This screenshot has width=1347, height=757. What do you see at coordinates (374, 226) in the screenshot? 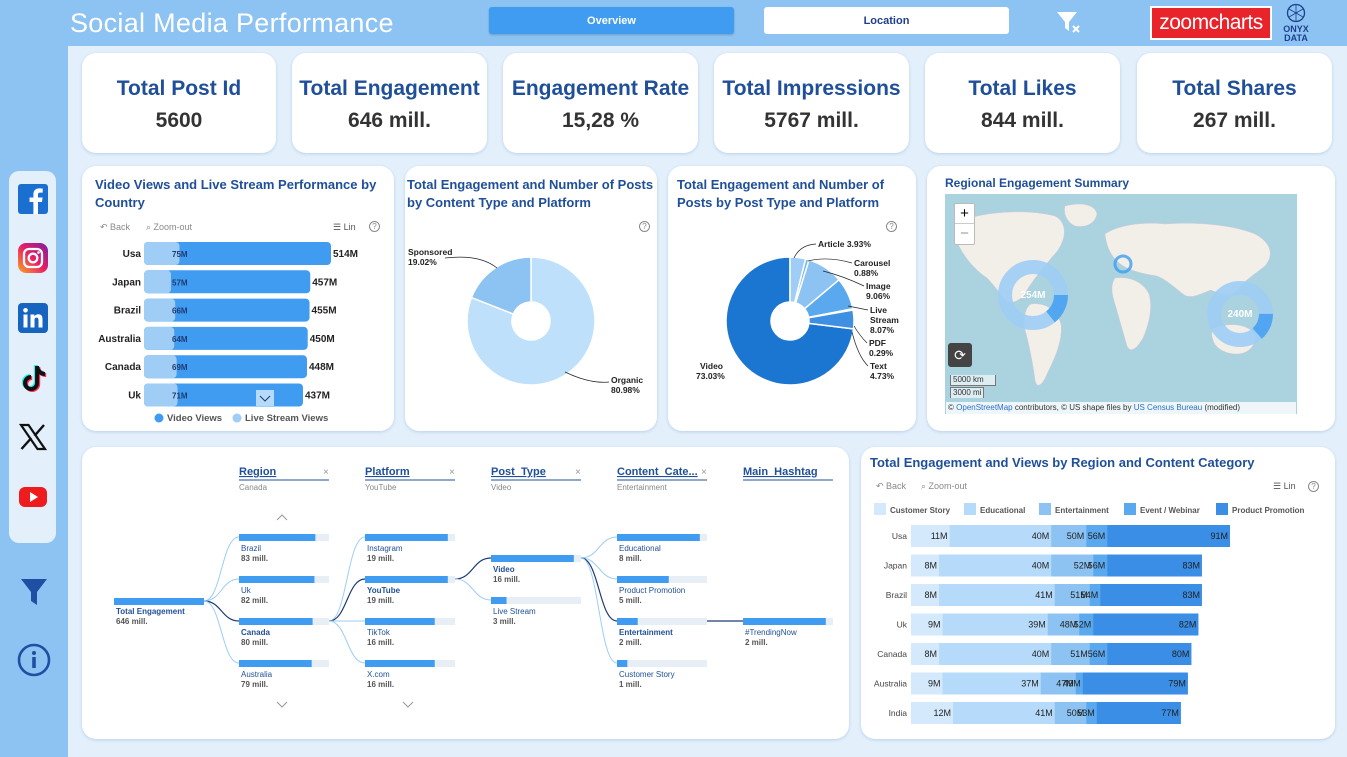
I see `country-help-icon: ?` at bounding box center [374, 226].